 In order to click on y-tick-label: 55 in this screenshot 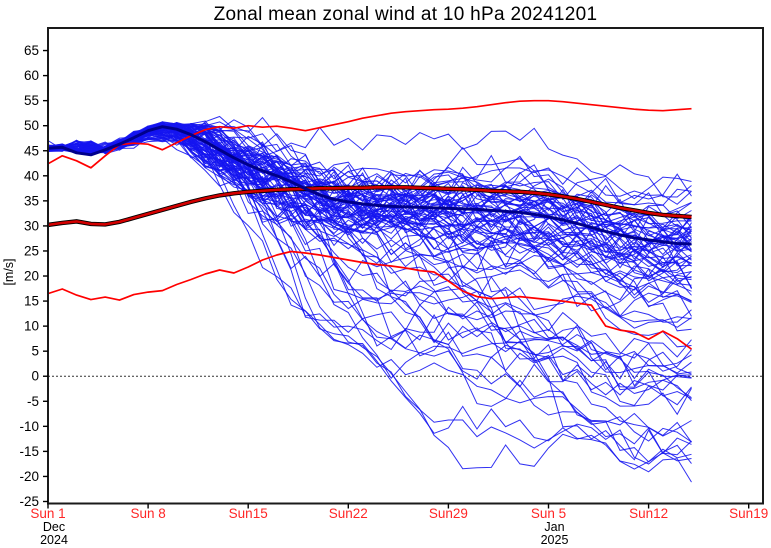, I will do `click(31, 100)`.